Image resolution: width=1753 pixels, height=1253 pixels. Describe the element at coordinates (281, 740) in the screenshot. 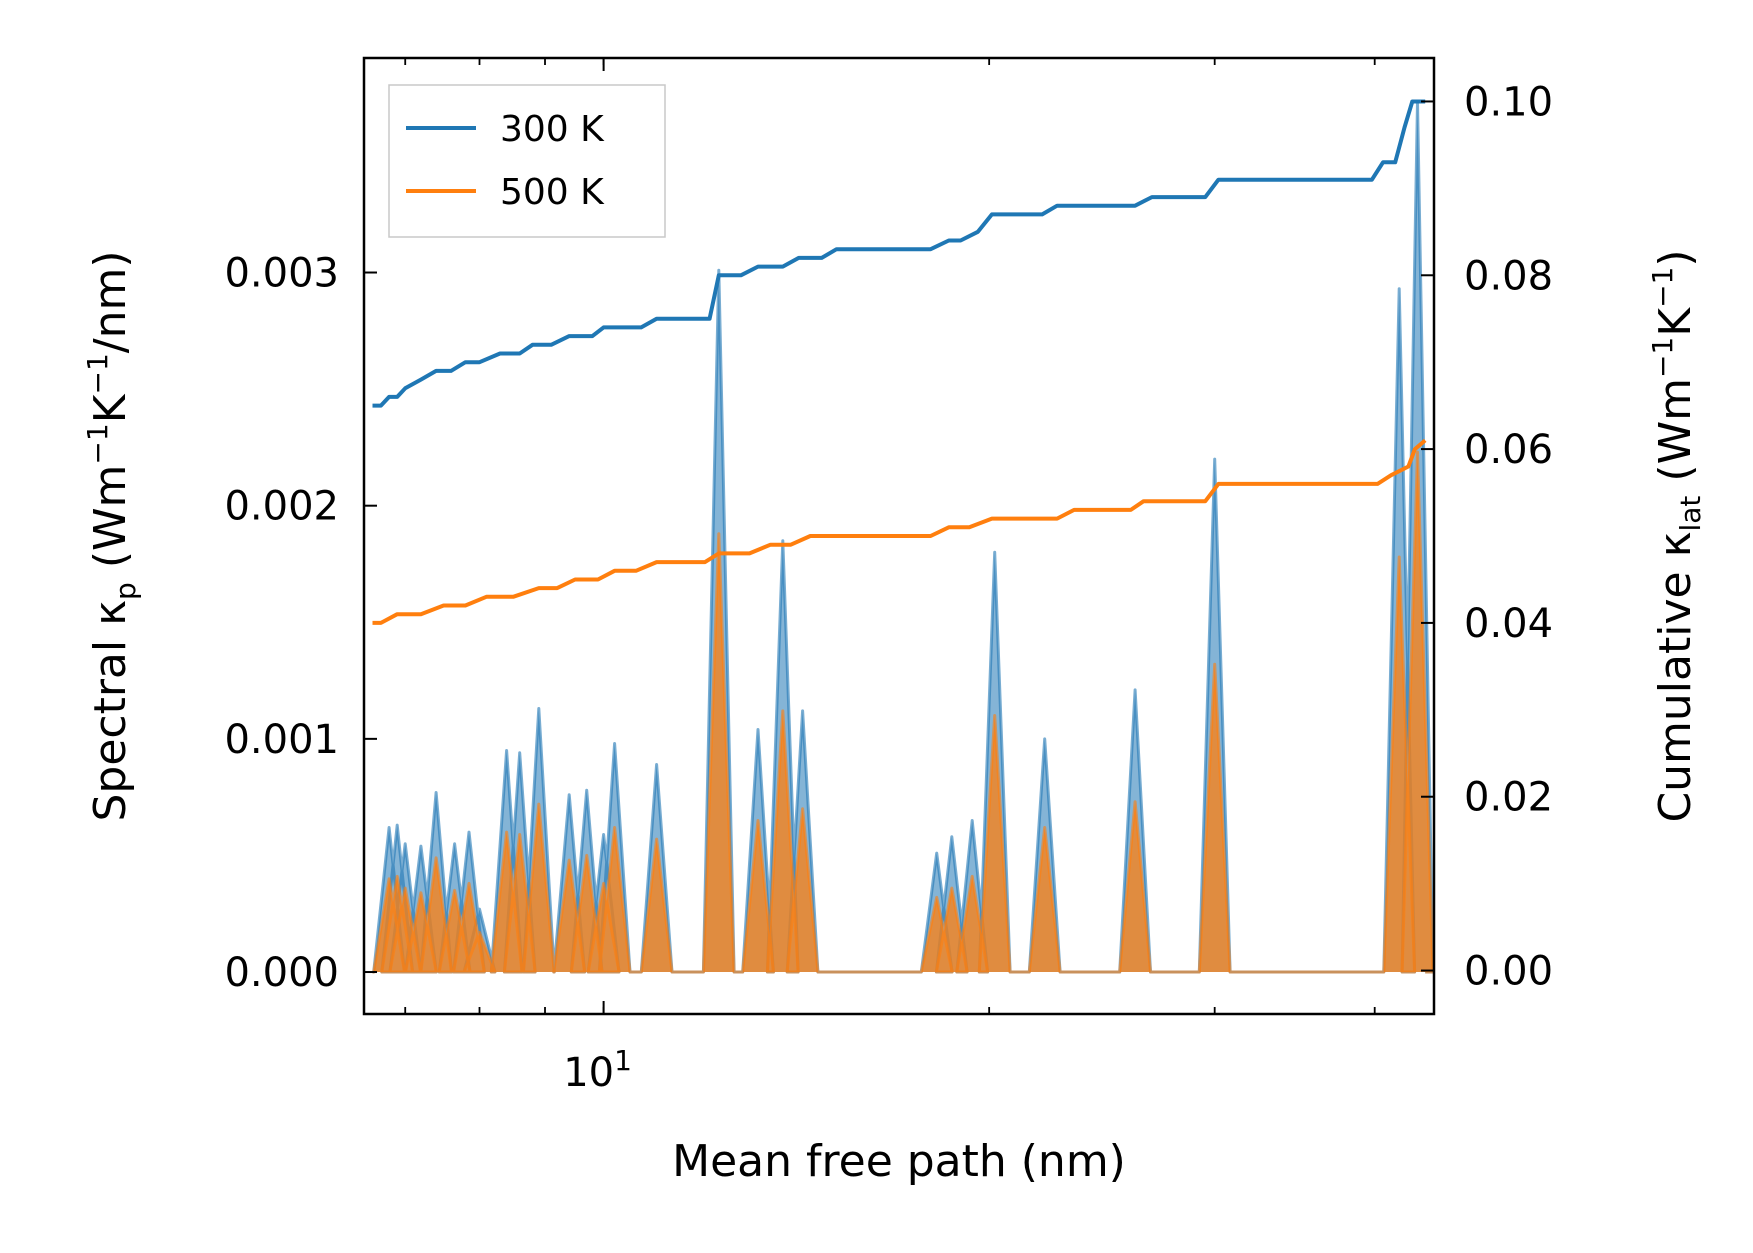

I see `left-tick-label: 0.001` at that location.